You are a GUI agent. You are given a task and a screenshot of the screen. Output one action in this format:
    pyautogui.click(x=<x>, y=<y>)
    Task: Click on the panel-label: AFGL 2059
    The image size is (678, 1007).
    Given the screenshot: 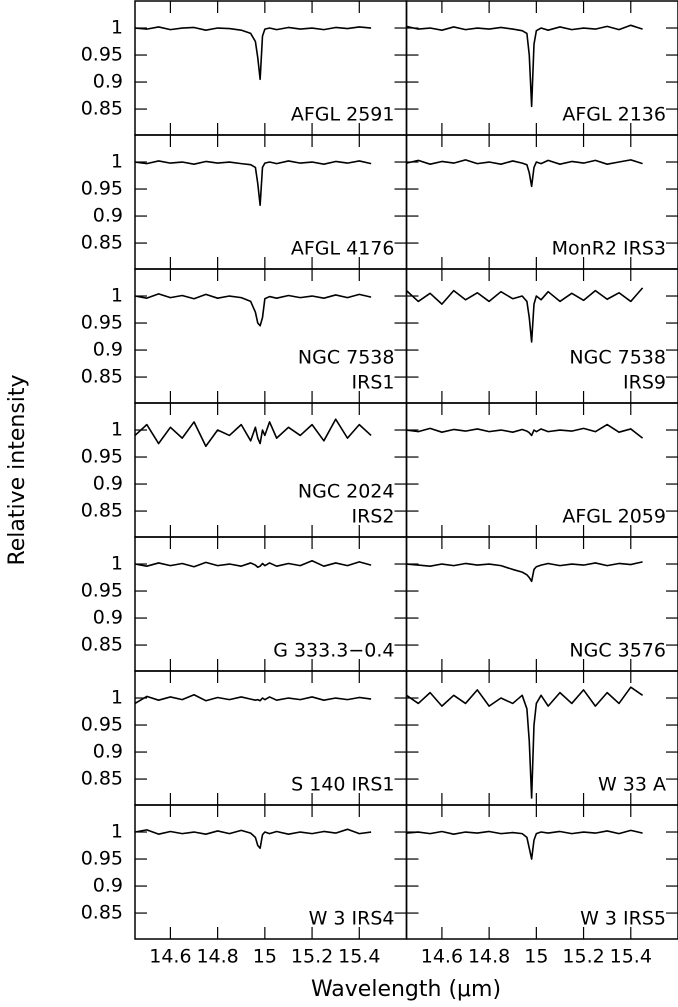 What is the action you would take?
    pyautogui.click(x=614, y=517)
    